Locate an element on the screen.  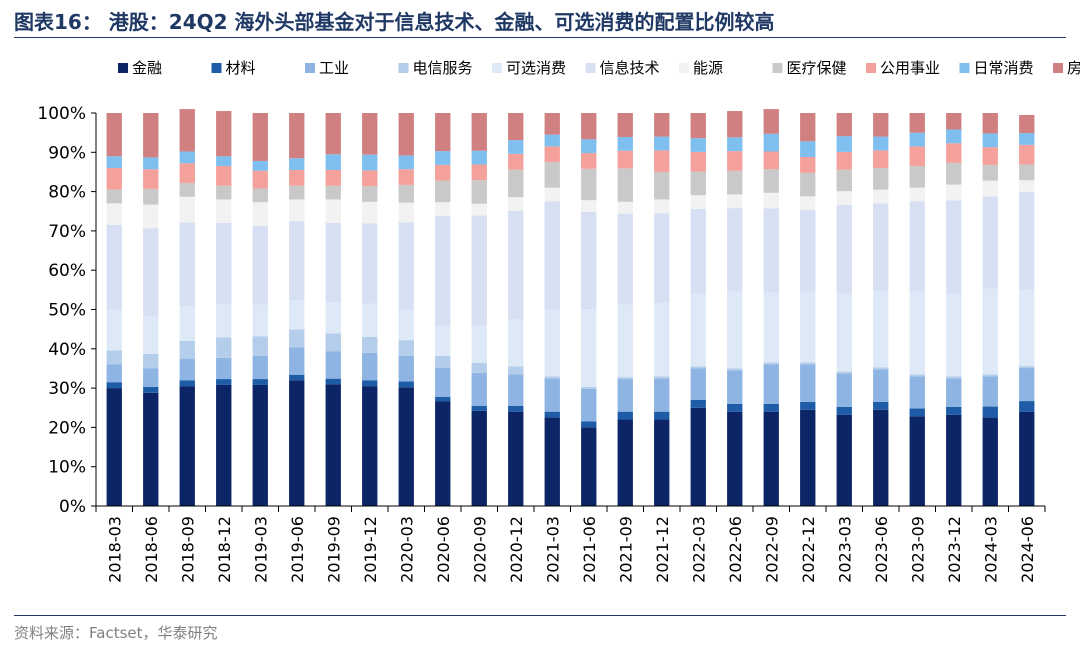
x-tick-label-8: 2020-03 is located at coordinates (406, 549).